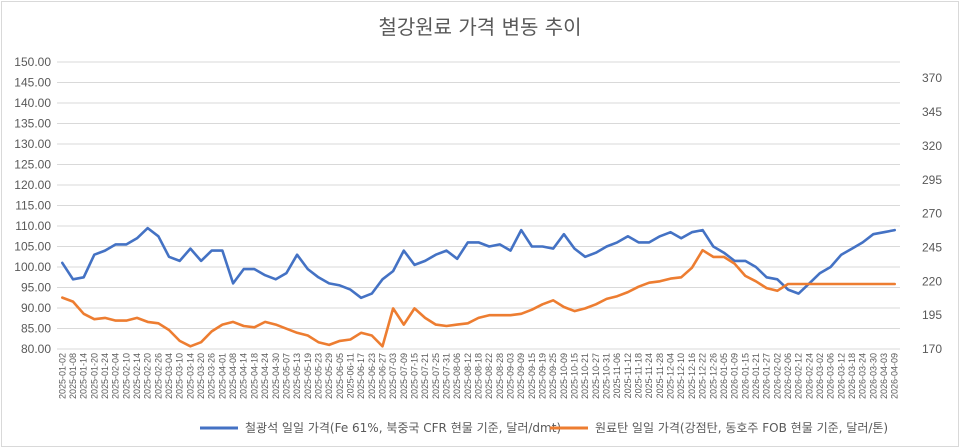 This screenshot has width=960, height=448. What do you see at coordinates (532, 376) in the screenshot?
I see `x-axis-tick-label: 2025-09-15` at bounding box center [532, 376].